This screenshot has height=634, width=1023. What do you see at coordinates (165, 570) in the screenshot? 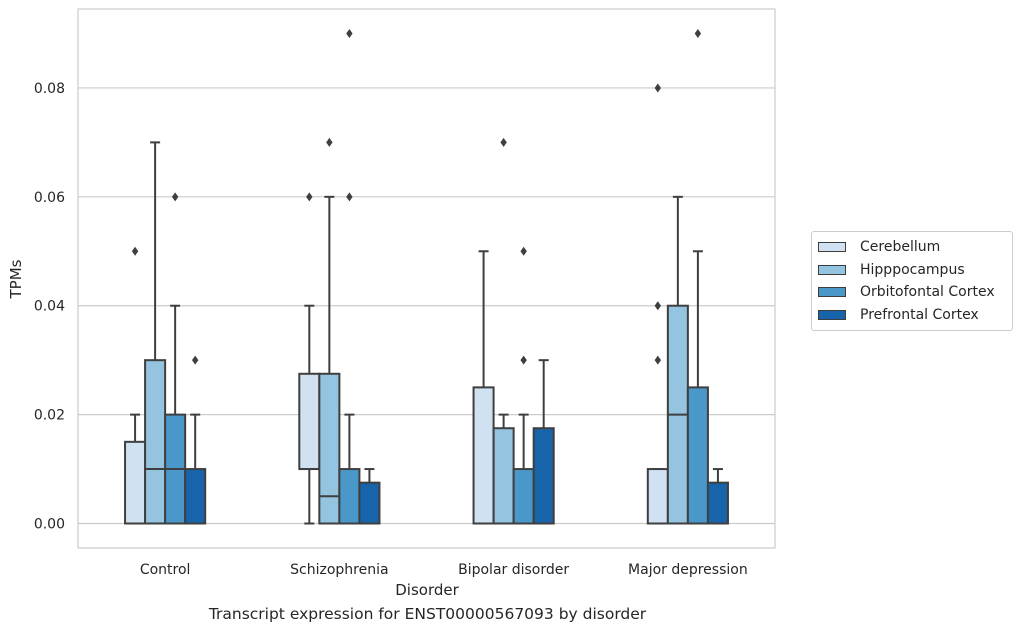
I see `x-tick-label: Control` at bounding box center [165, 570].